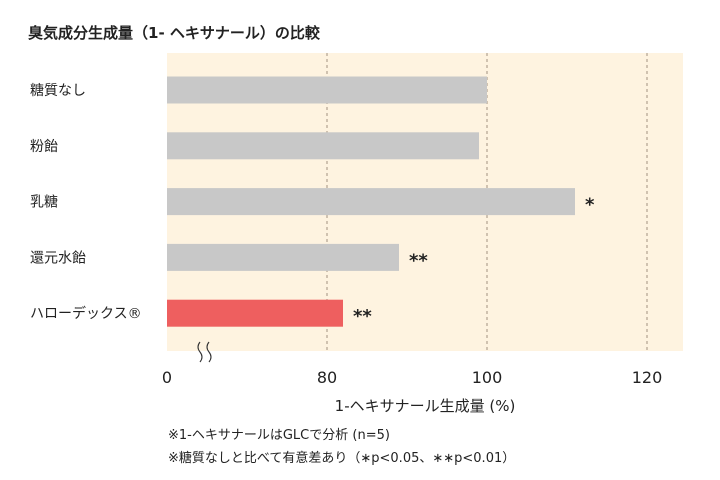  What do you see at coordinates (58, 257) in the screenshot?
I see `category-label-3: 還元水飴` at bounding box center [58, 257].